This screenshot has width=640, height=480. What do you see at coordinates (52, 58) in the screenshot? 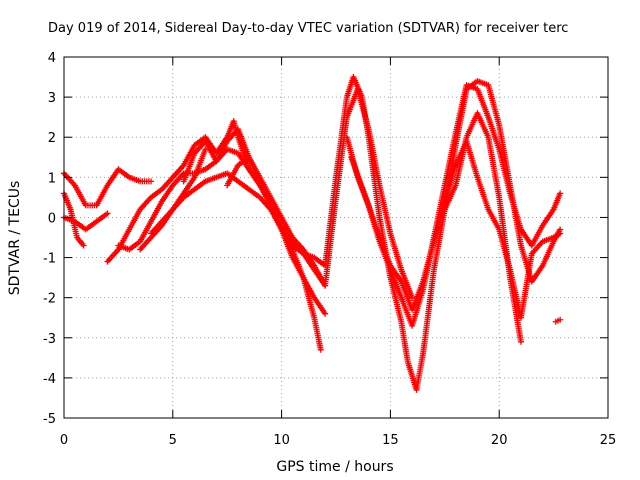
I see `y-tick-label: 4` at bounding box center [52, 58].